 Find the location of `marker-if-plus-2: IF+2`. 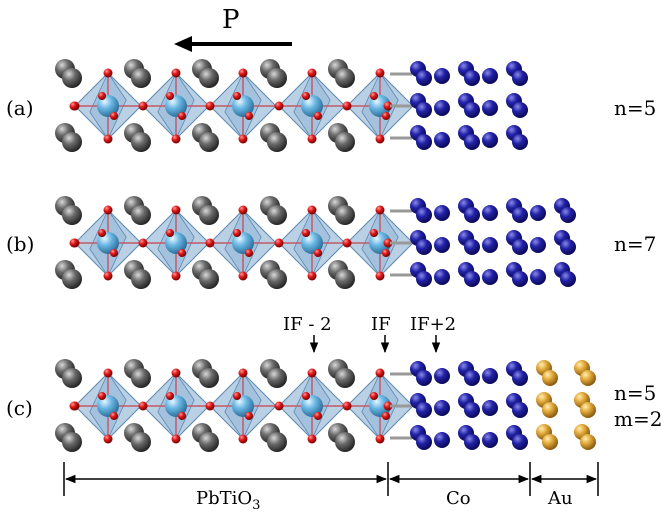

marker-if-plus-2: IF+2 is located at coordinates (433, 334).